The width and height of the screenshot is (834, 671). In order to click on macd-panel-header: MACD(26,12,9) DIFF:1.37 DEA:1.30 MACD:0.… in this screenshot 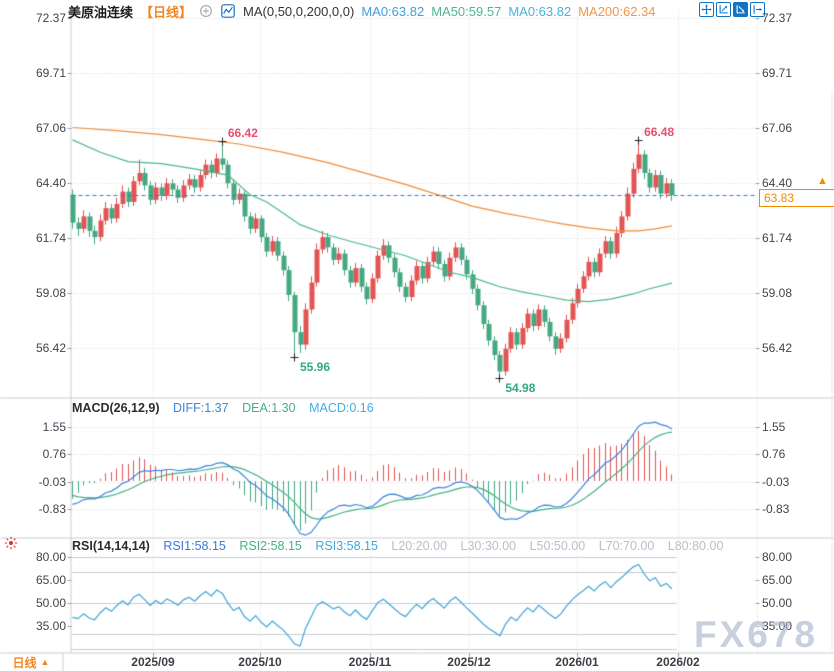, I will do `click(228, 408)`.